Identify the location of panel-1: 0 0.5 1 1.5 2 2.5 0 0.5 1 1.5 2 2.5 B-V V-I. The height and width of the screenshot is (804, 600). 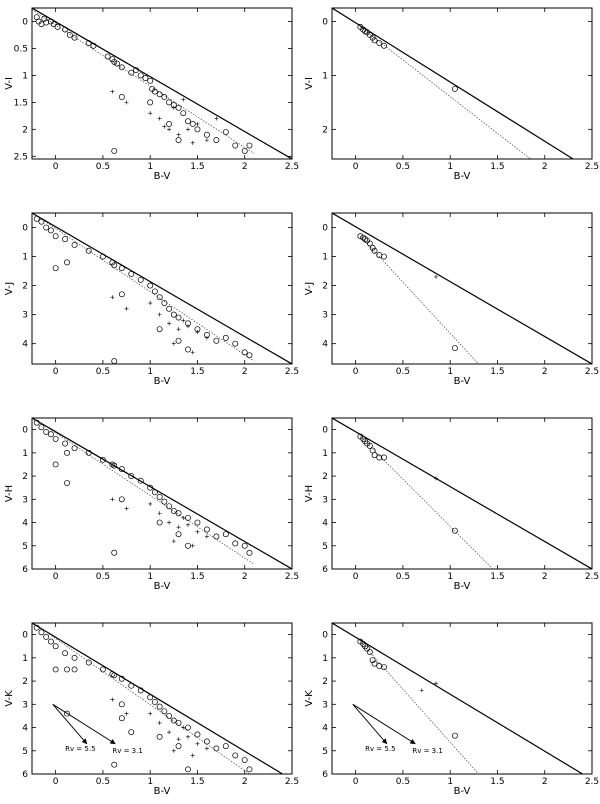
(151, 94).